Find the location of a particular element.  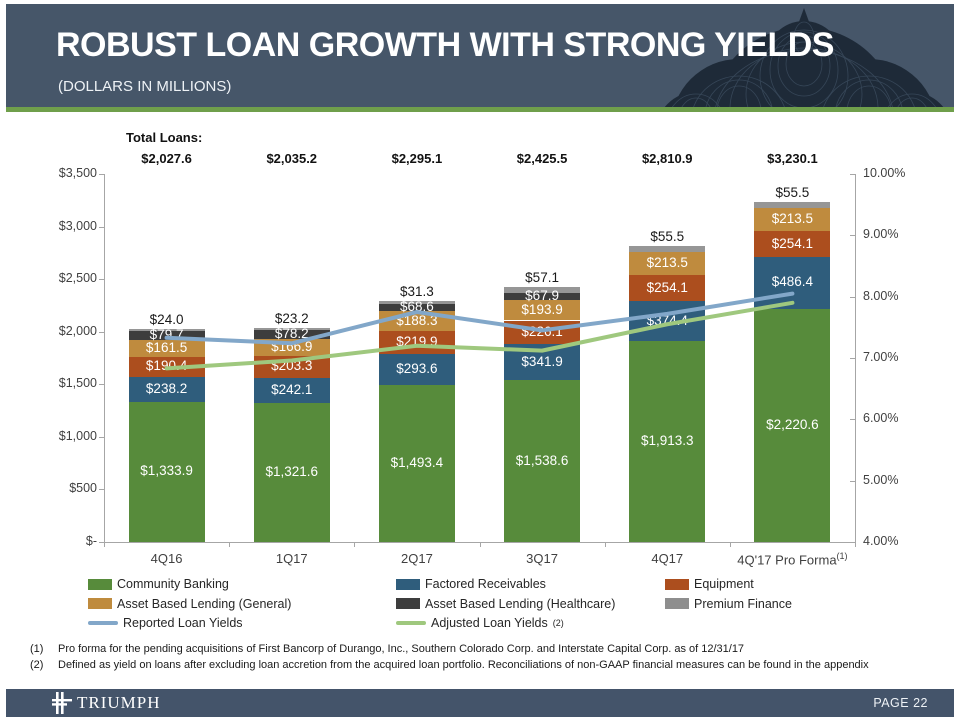

x-axis-label-text: 4Q'17 Pro Forma is located at coordinates (787, 560).